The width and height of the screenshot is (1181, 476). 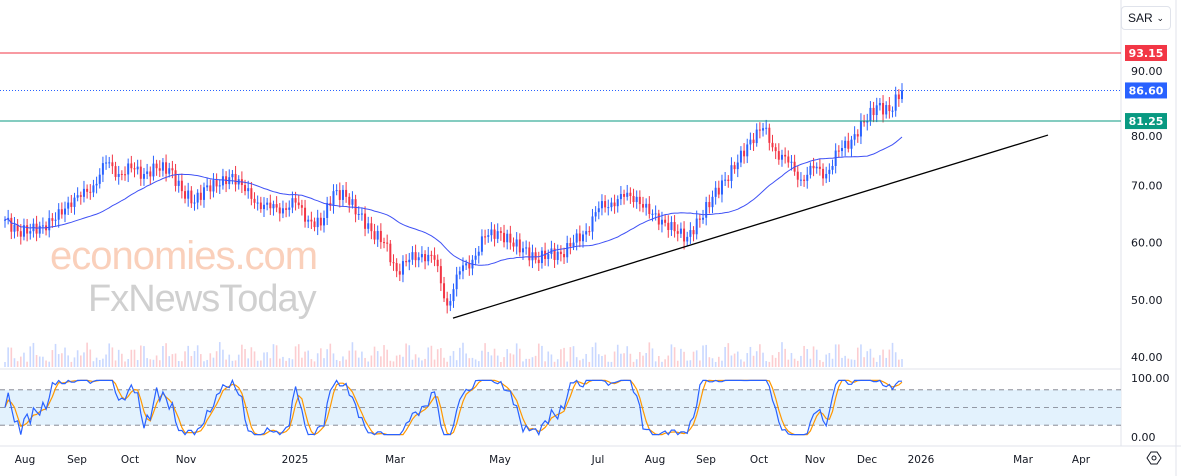 What do you see at coordinates (500, 460) in the screenshot?
I see `time-tick-label: May` at bounding box center [500, 460].